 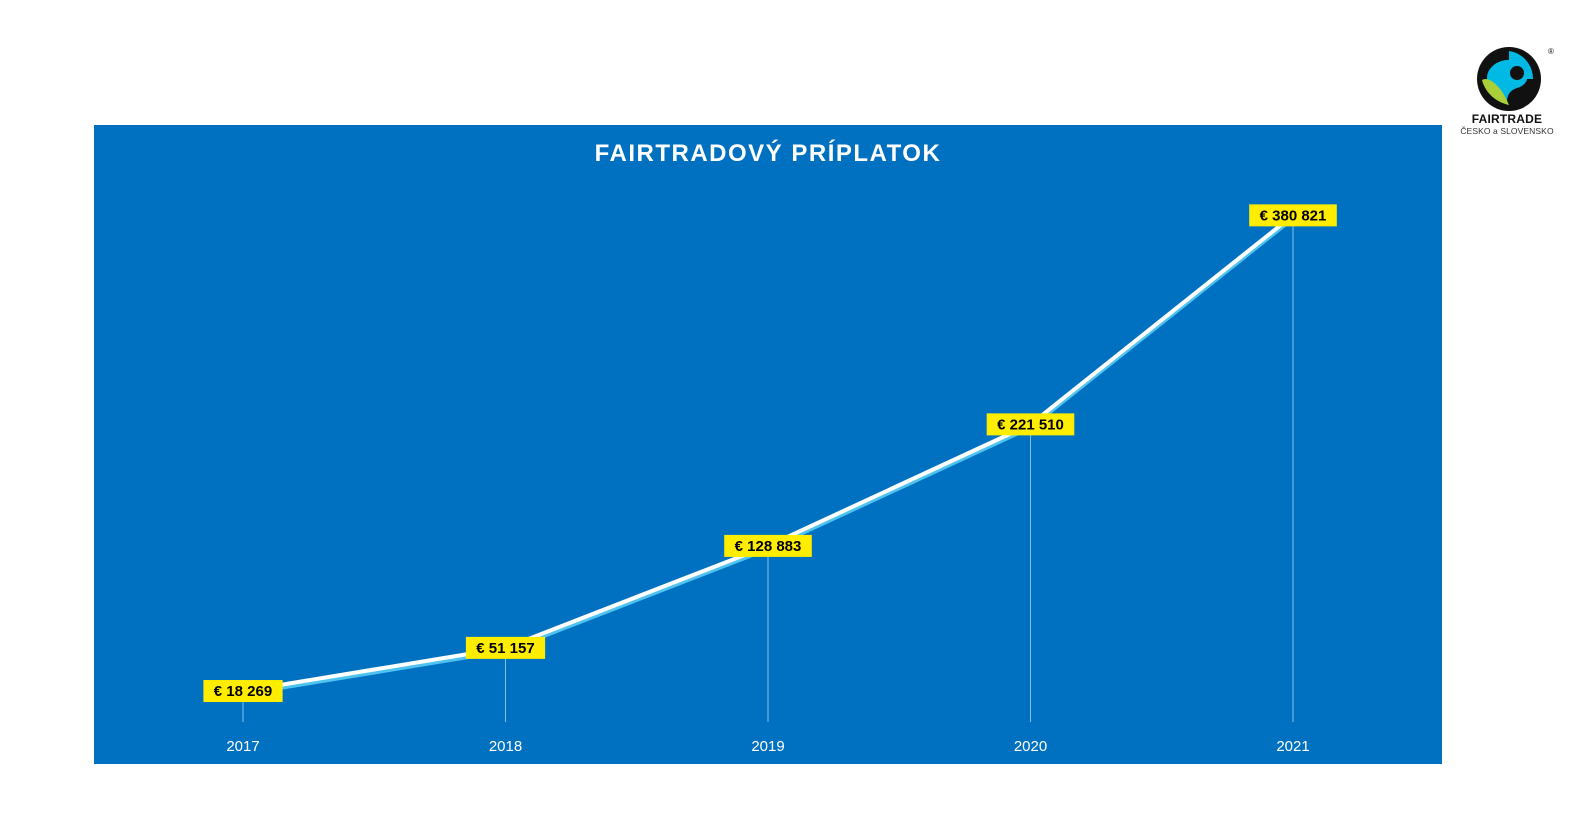 What do you see at coordinates (1507, 119) in the screenshot?
I see `logo-brand: FAIRTRADE` at bounding box center [1507, 119].